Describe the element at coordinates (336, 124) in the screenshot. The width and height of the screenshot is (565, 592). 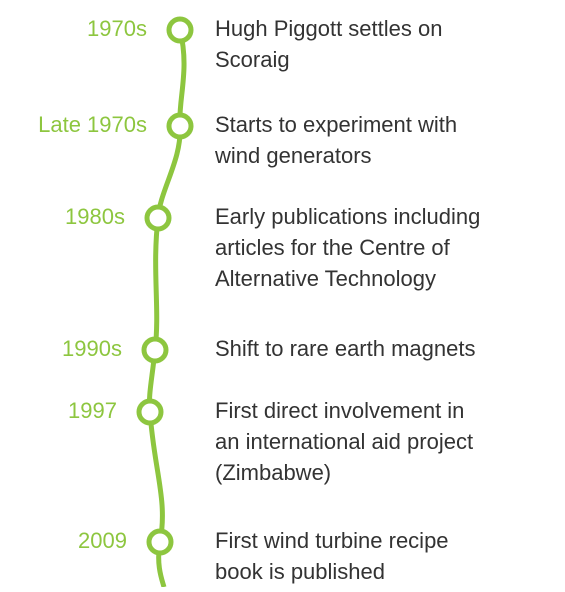
I see `event-description: Starts to experiment with` at that location.